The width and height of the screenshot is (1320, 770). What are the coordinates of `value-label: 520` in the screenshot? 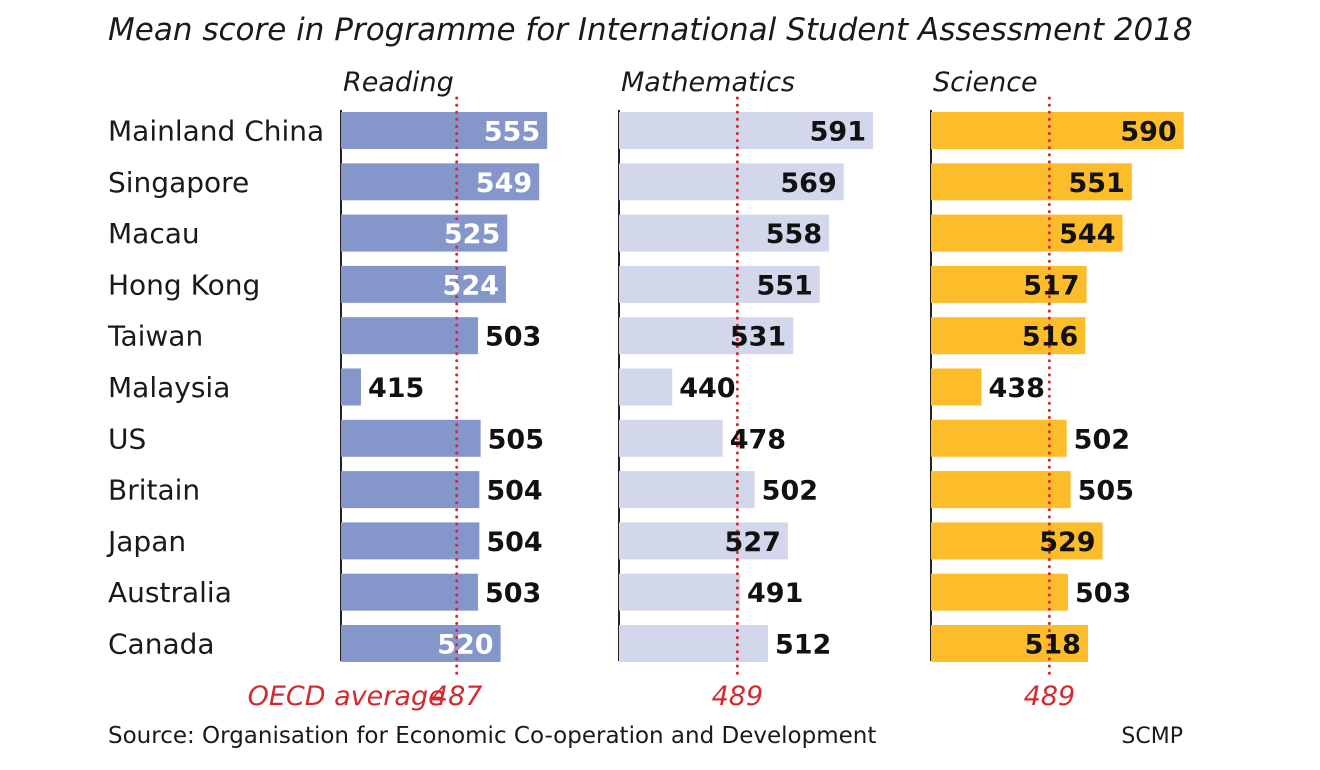 It's located at (465, 645).